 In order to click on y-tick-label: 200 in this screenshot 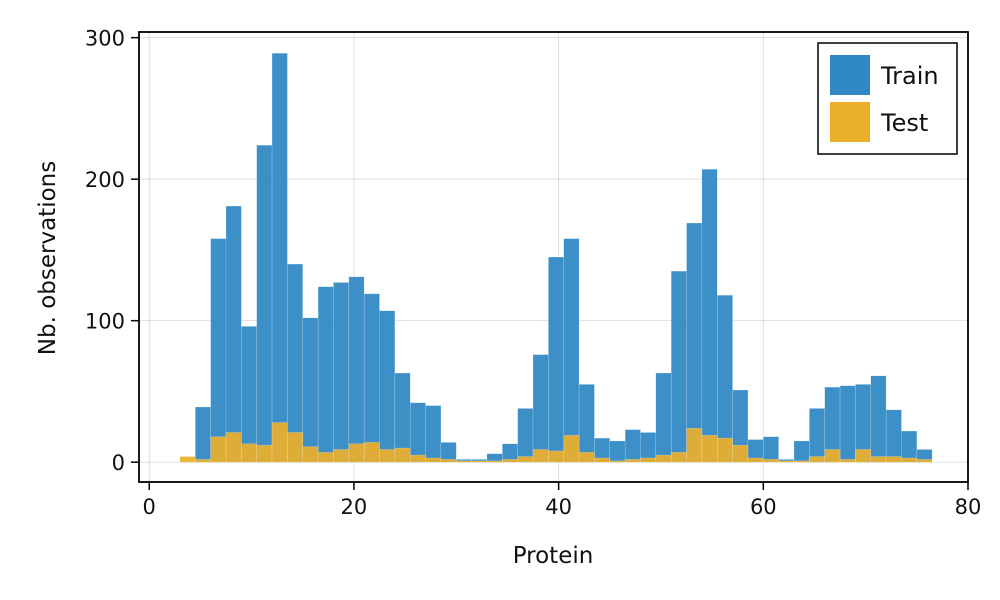, I will do `click(105, 180)`.